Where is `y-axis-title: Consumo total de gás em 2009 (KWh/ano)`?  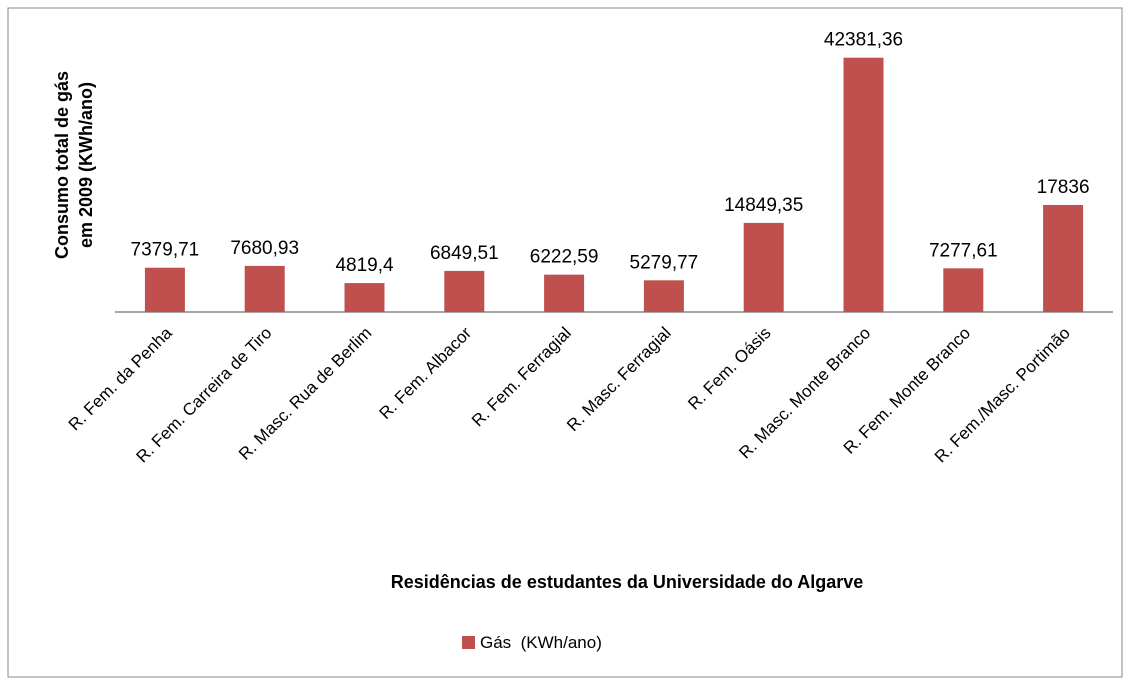 y-axis-title: Consumo total de gás em 2009 (KWh/ano) is located at coordinates (74, 165).